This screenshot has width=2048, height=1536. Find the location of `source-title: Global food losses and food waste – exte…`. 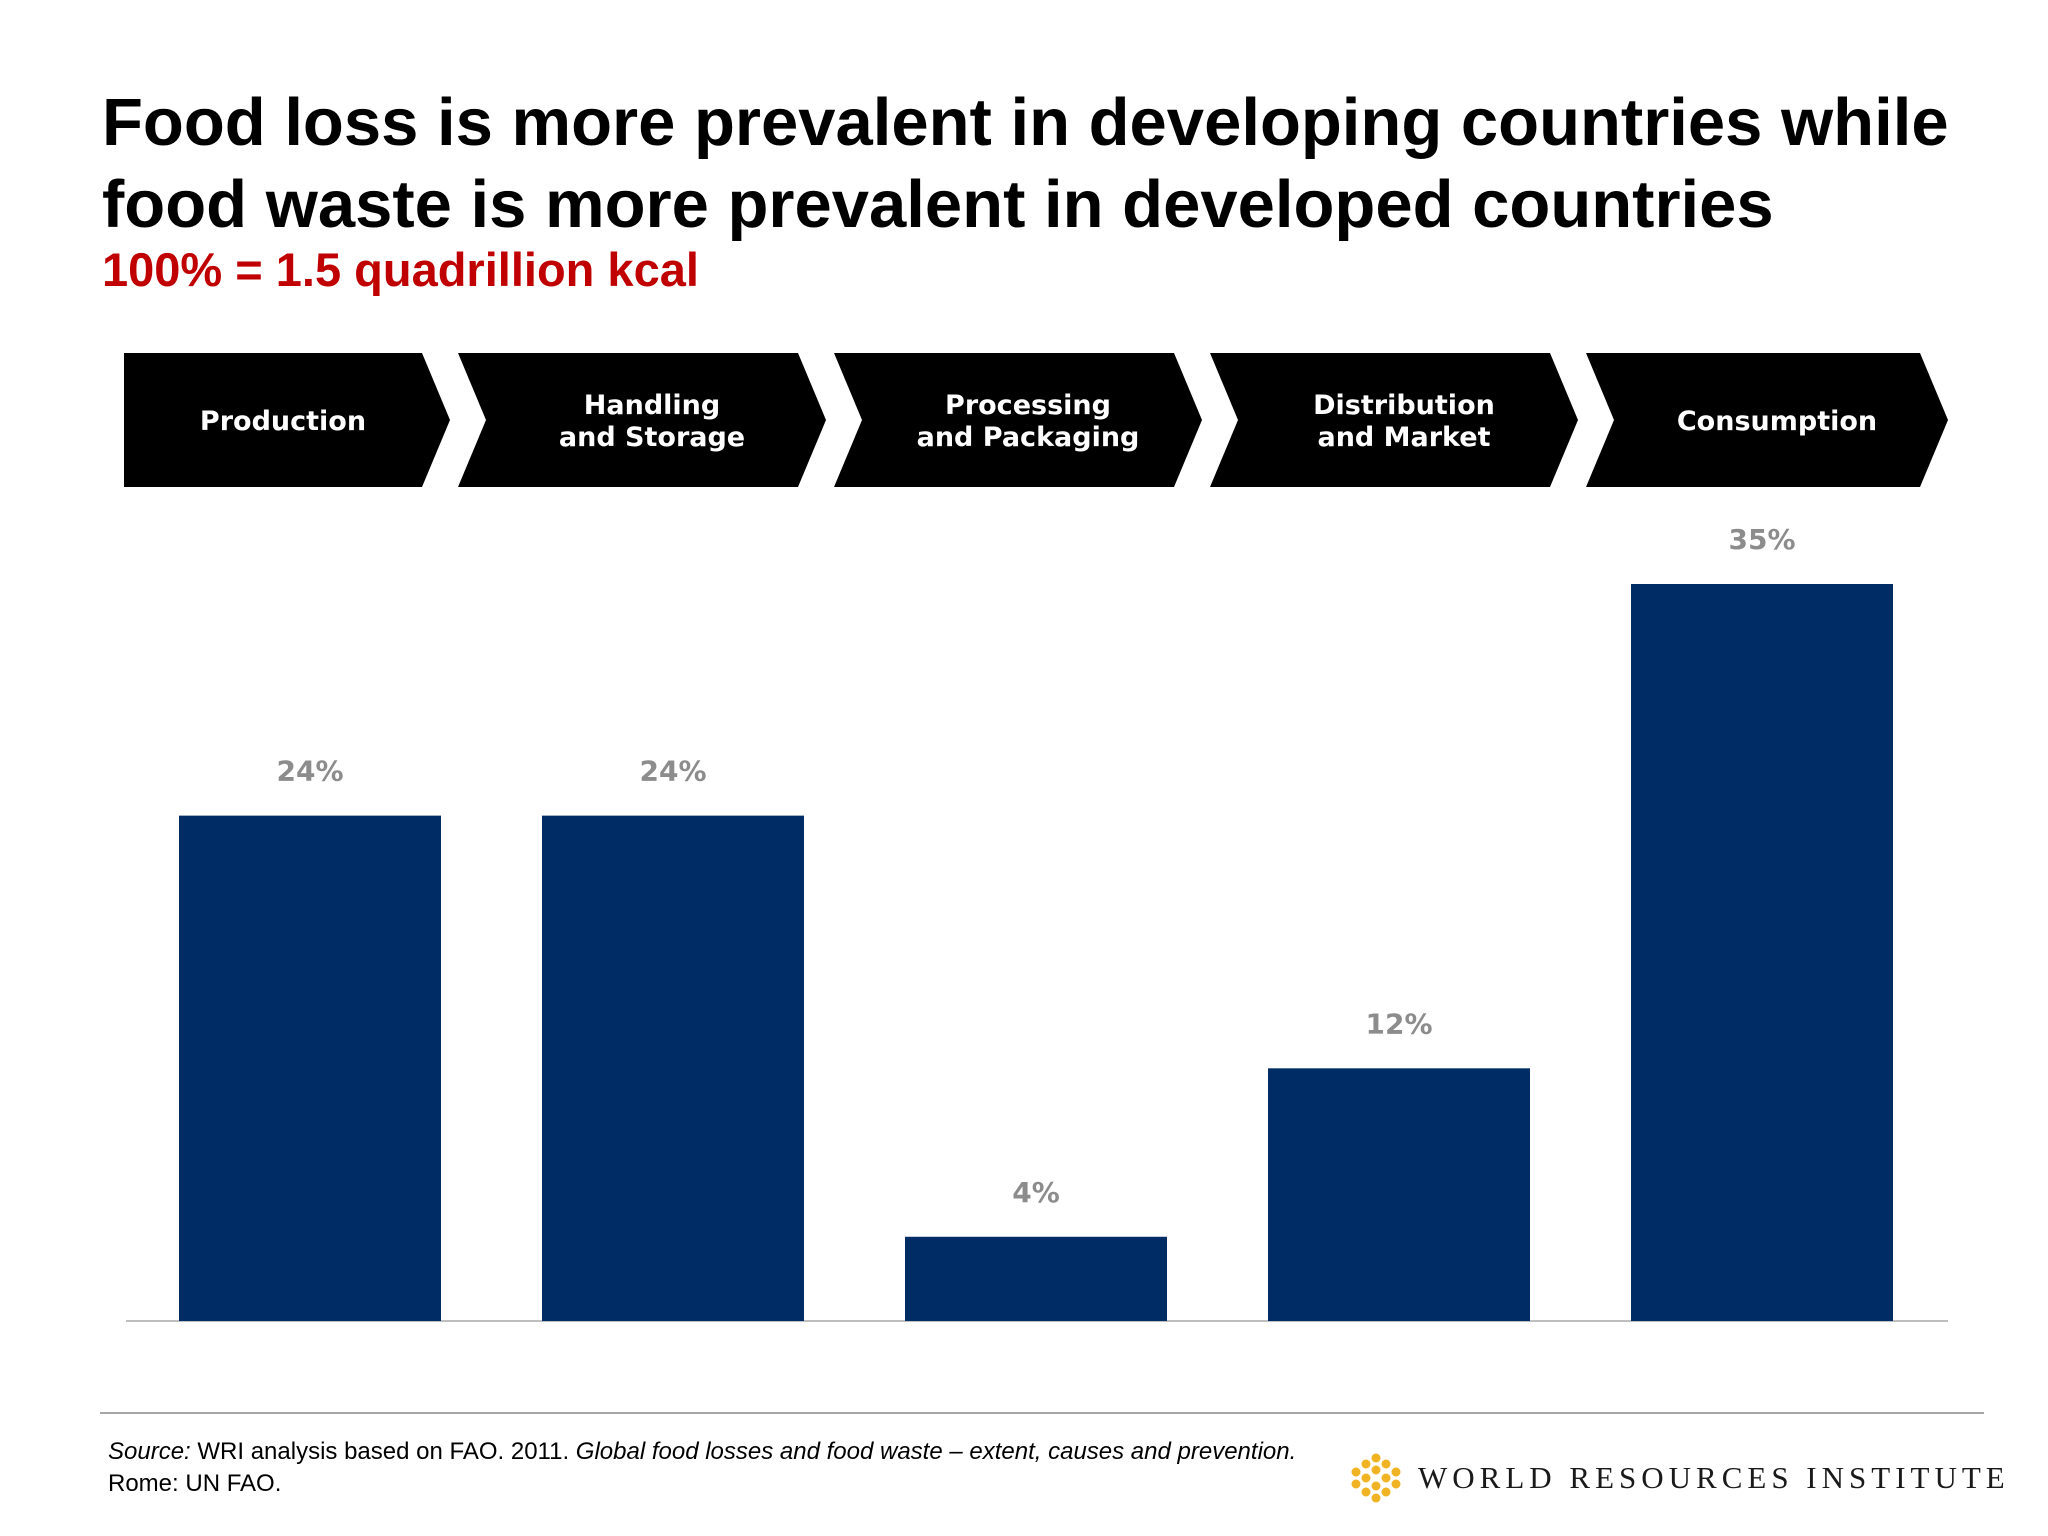

source-title: Global food losses and food waste – exte… is located at coordinates (936, 1451).